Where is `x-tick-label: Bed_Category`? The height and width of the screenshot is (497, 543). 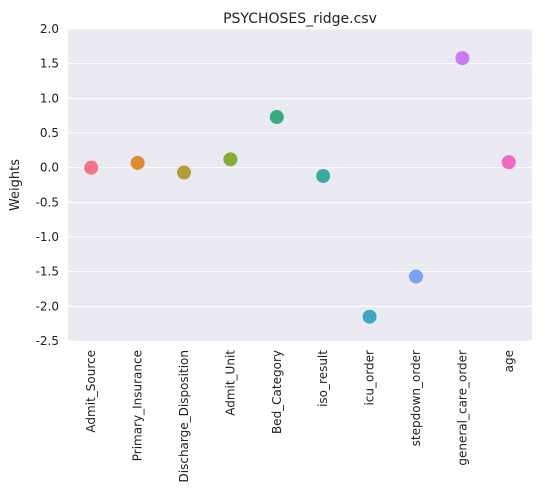
x-tick-label: Bed_Category is located at coordinates (277, 392).